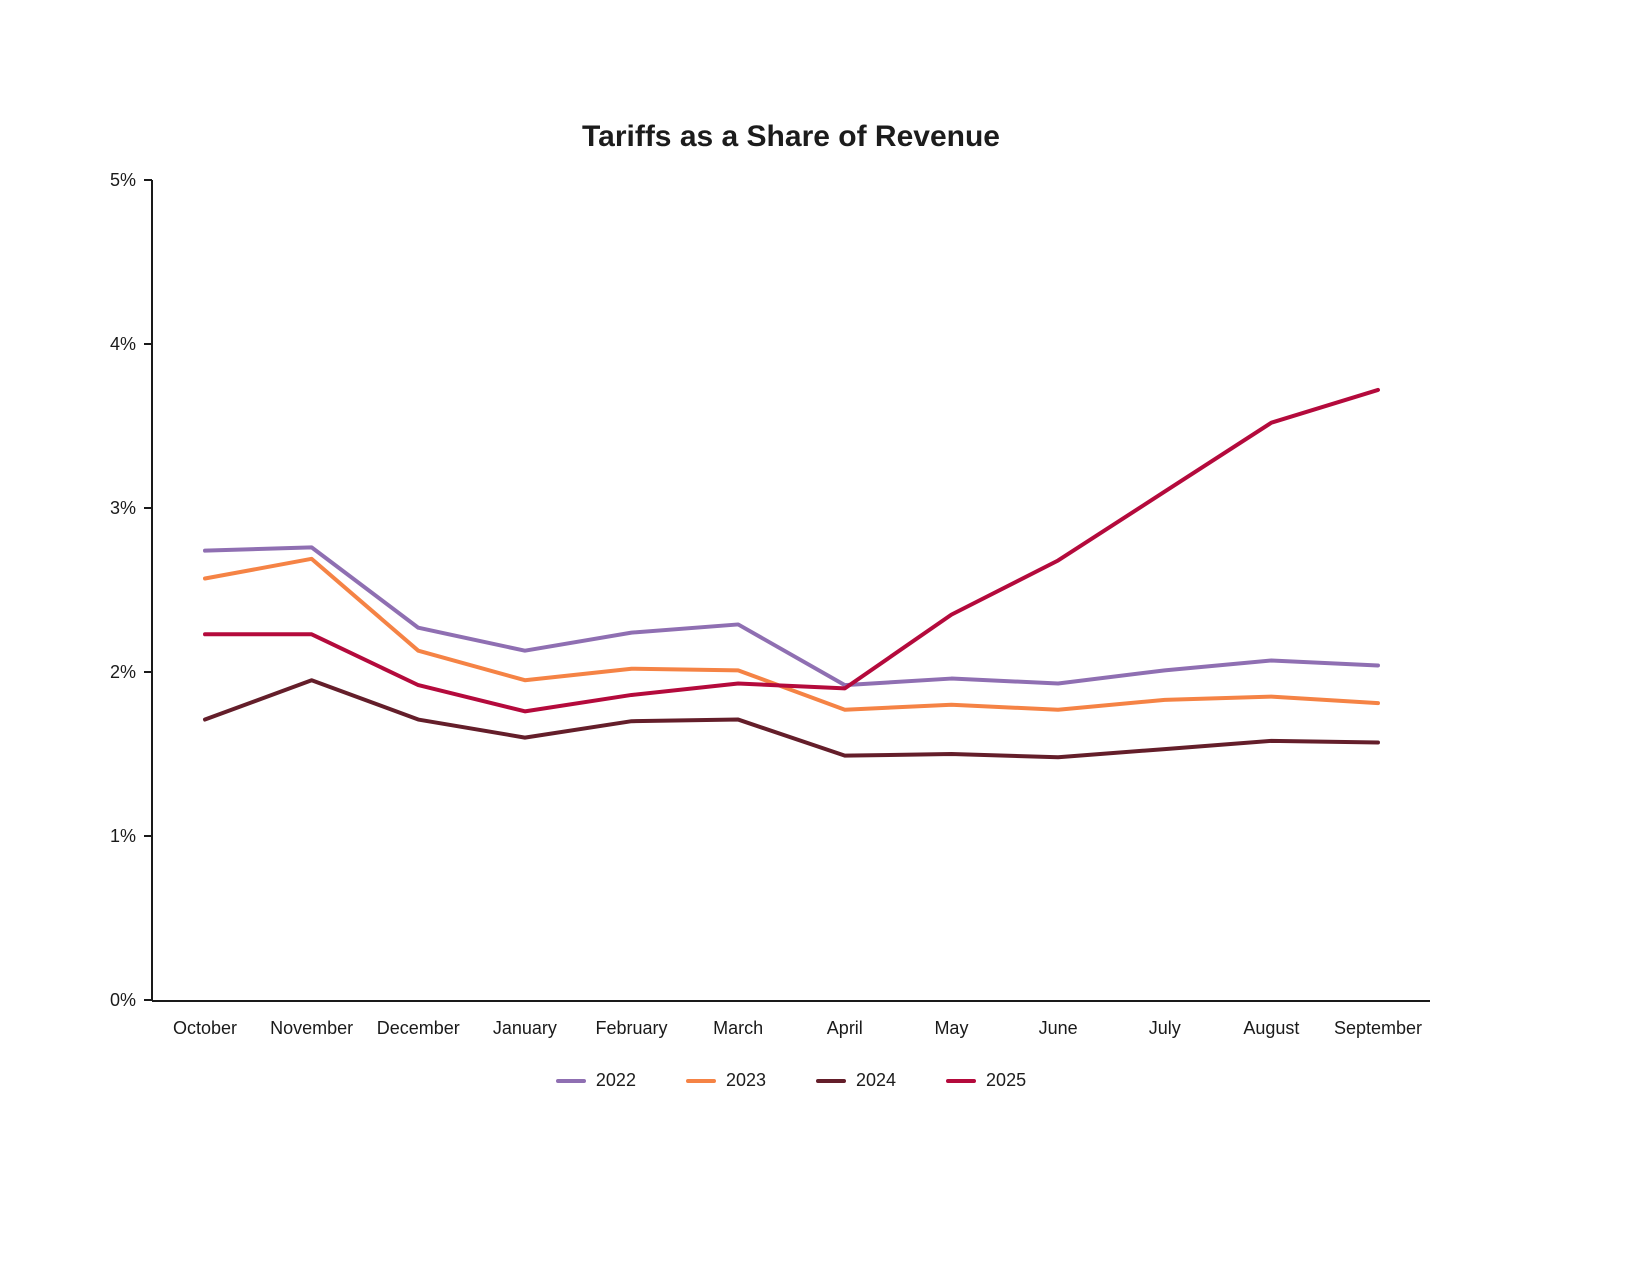 This screenshot has height=1275, width=1650. I want to click on y-tick-label: 4%, so click(123, 344).